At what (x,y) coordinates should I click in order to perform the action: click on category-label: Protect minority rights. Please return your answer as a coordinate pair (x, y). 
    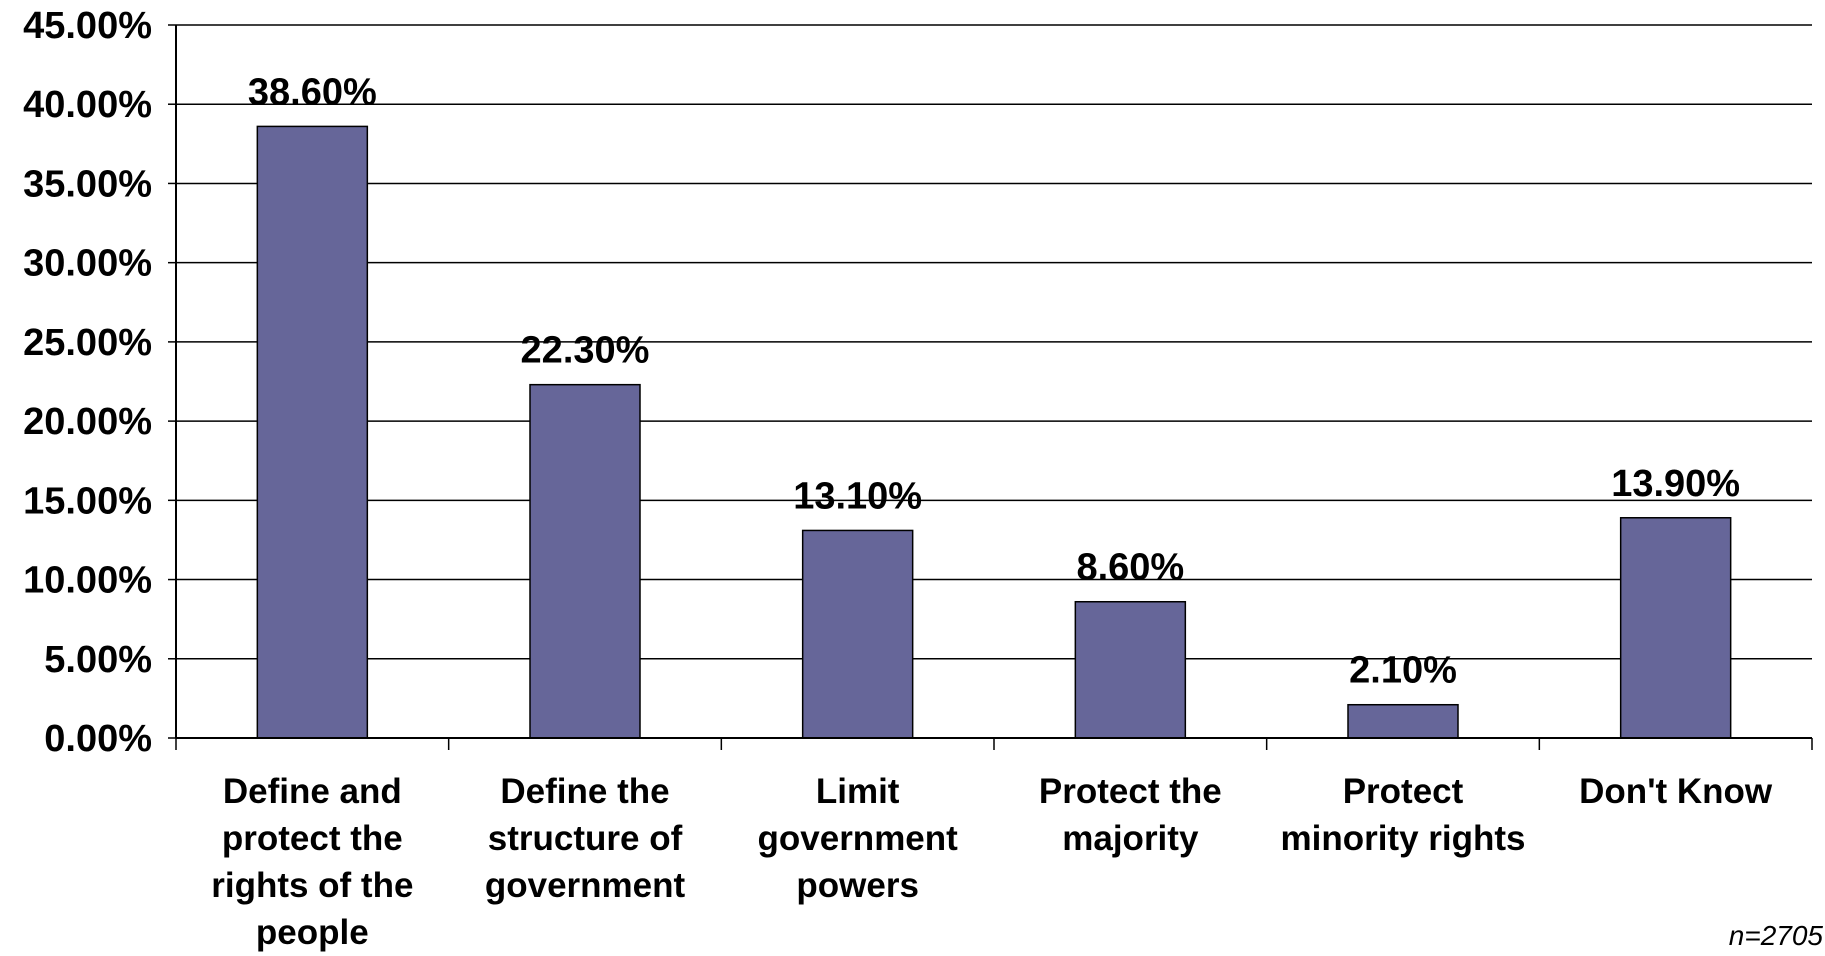
    Looking at the image, I should click on (1403, 815).